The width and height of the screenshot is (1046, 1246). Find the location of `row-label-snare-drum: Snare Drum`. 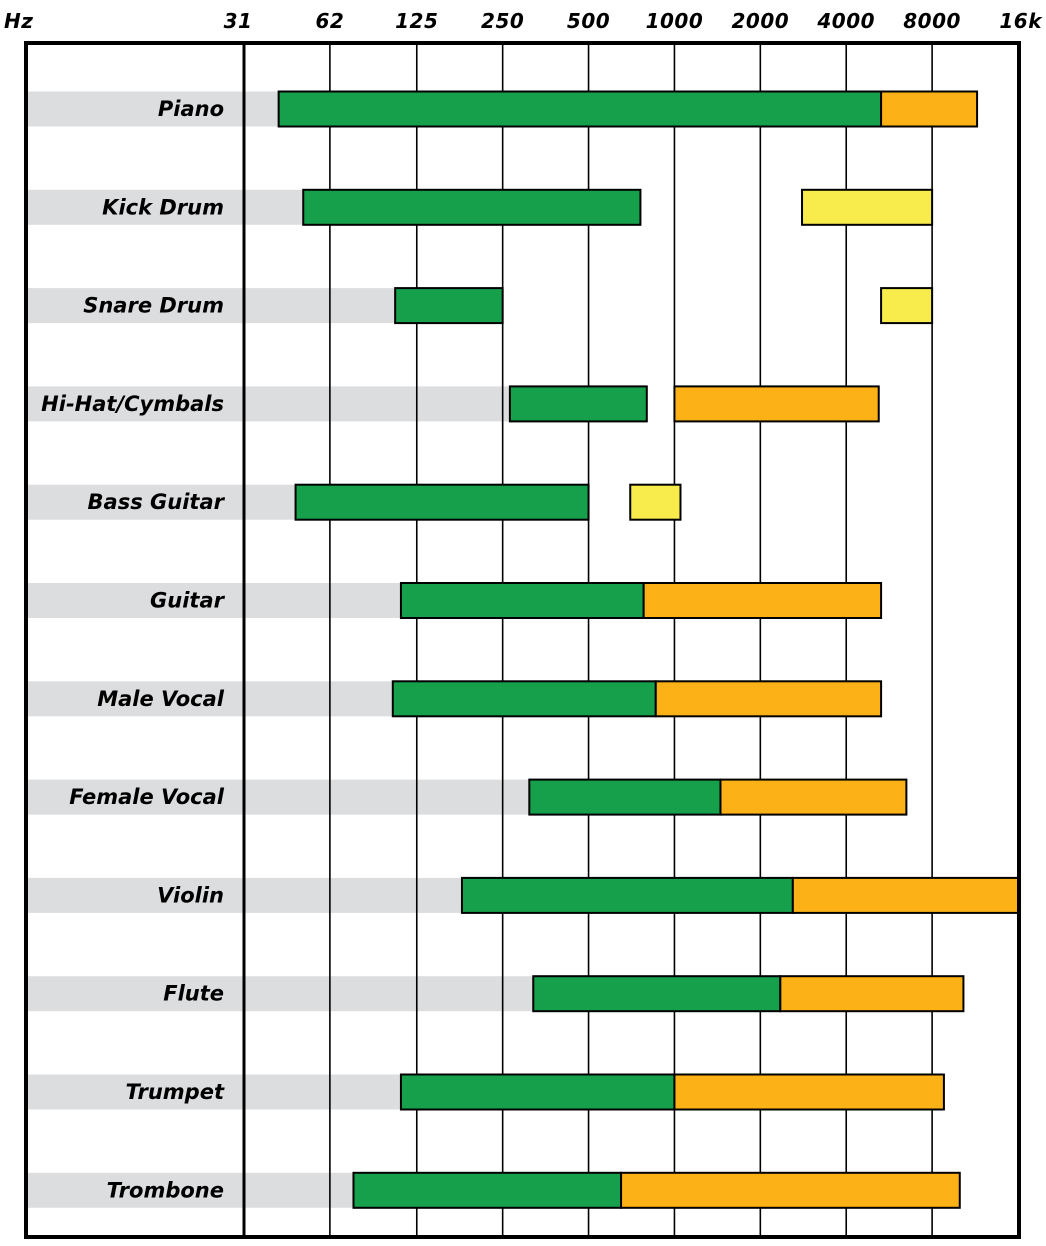

row-label-snare-drum: Snare Drum is located at coordinates (153, 306).